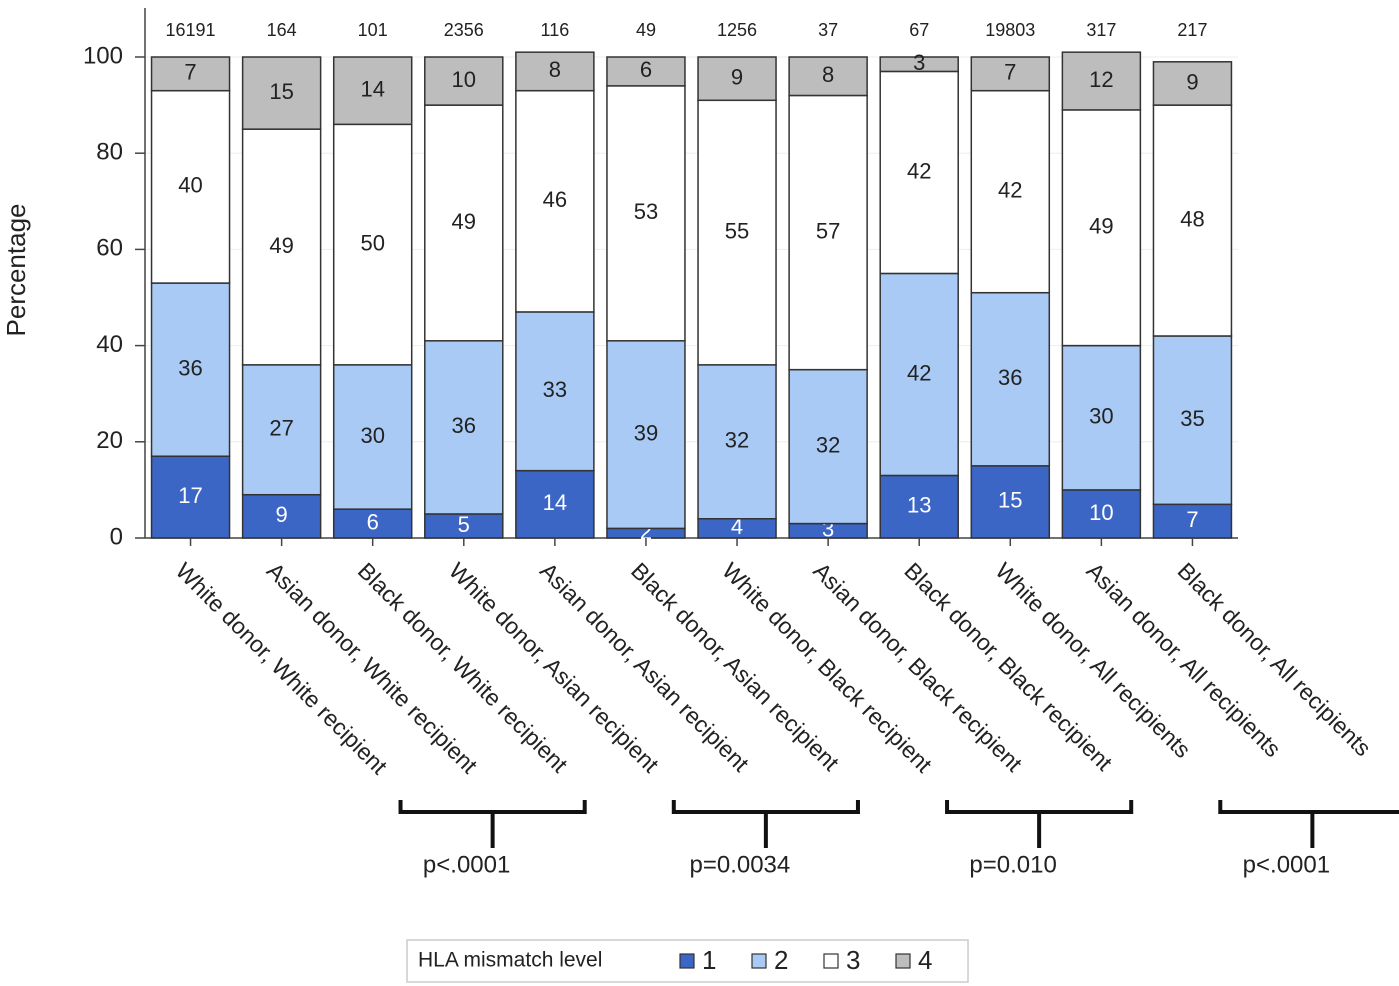  I want to click on value-label: 53, so click(646, 211).